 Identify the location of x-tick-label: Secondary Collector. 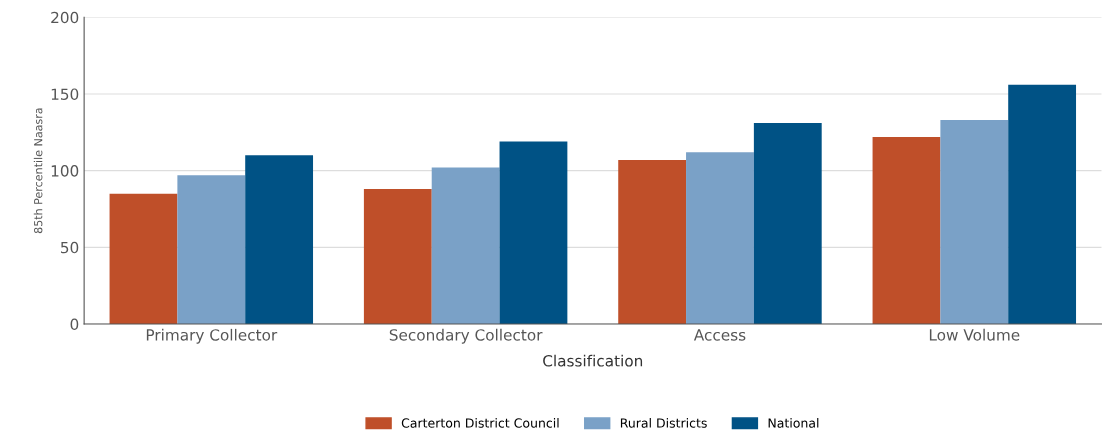
(466, 336).